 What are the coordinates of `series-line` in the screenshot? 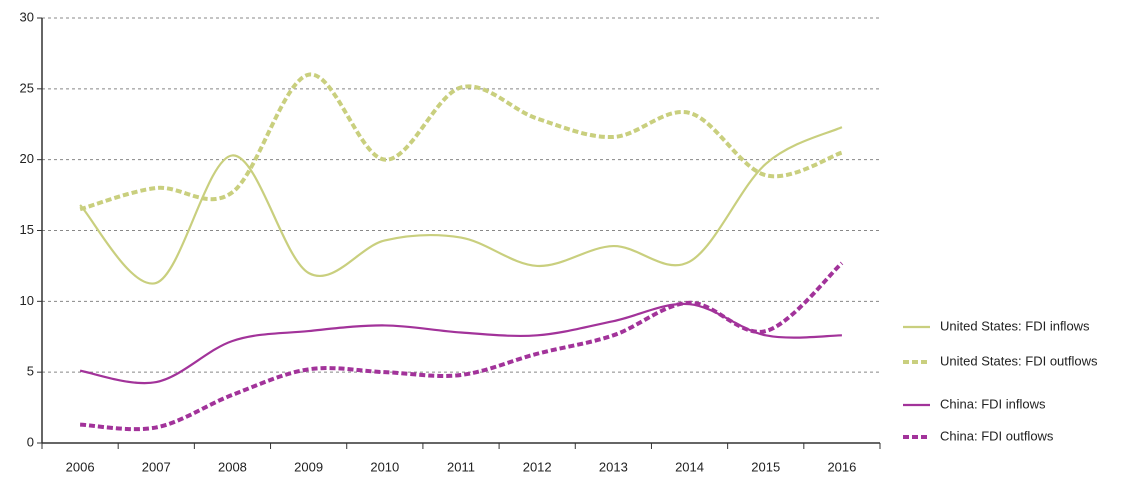 It's located at (460, 343).